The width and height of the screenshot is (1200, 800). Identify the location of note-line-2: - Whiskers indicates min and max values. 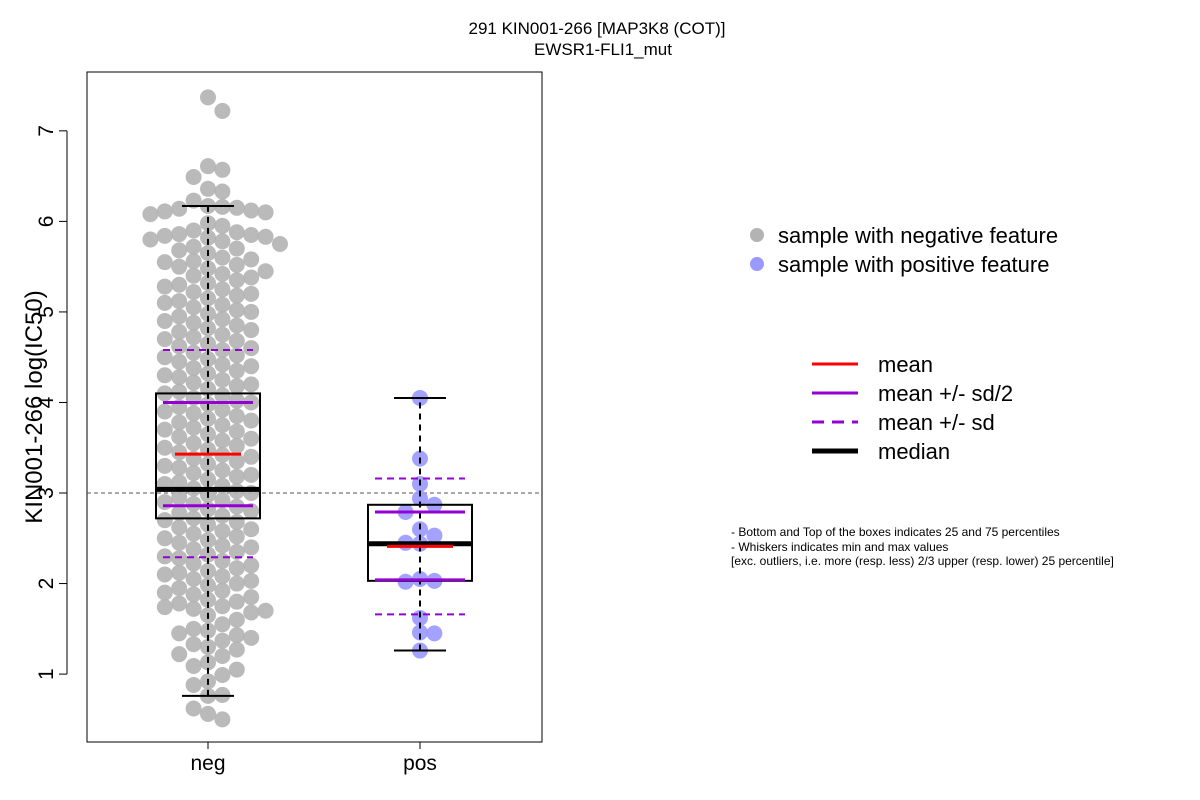
(839, 547).